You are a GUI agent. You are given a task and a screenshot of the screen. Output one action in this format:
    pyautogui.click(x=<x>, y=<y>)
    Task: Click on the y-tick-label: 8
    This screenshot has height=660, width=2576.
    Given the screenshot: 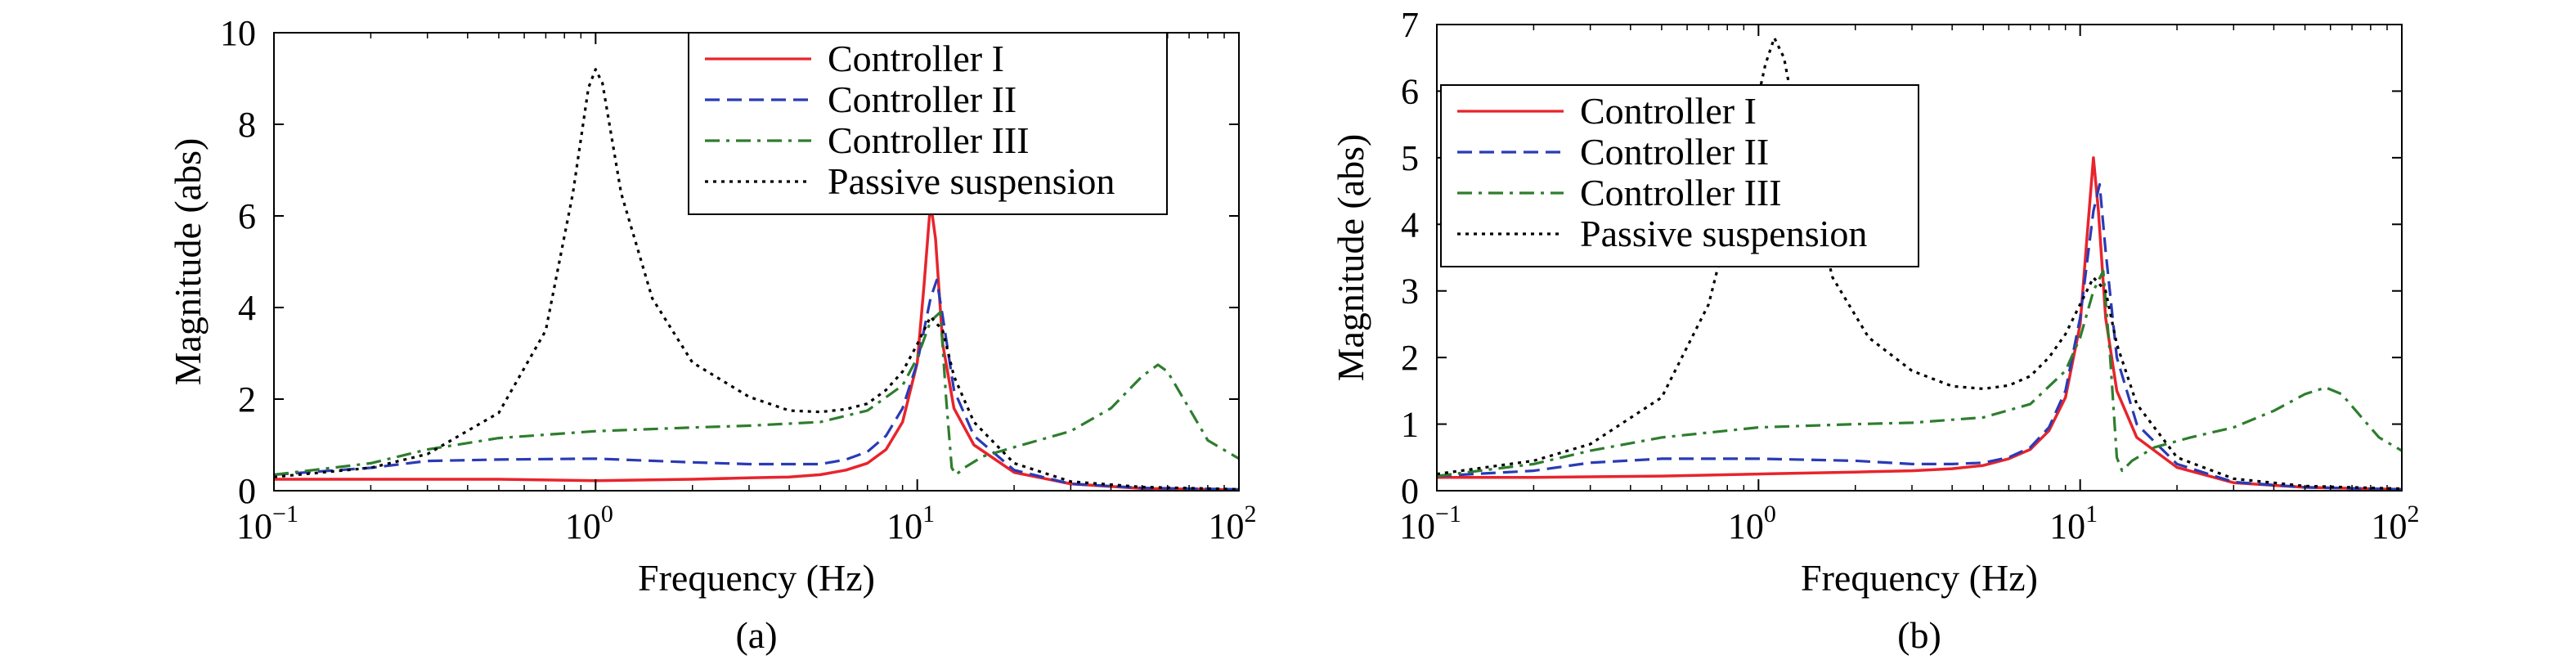 What is the action you would take?
    pyautogui.click(x=247, y=125)
    